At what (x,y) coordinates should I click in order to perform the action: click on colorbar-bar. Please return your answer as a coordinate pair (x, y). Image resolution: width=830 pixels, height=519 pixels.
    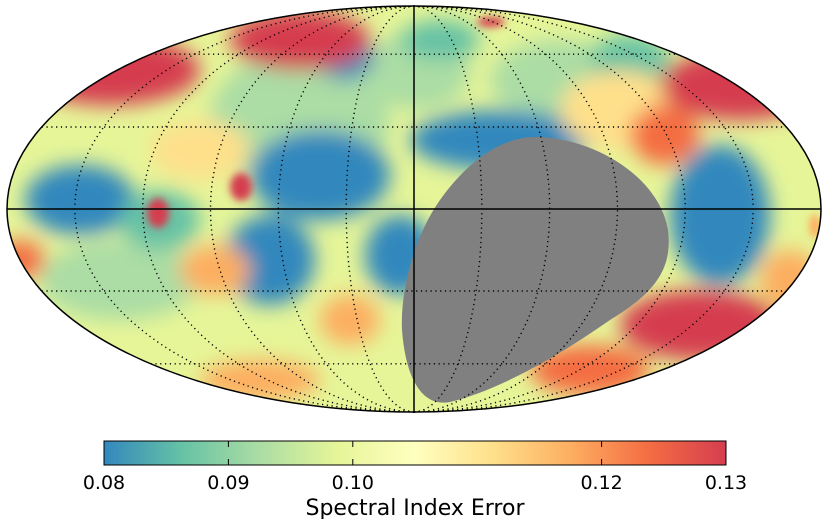
    Looking at the image, I should click on (415, 453).